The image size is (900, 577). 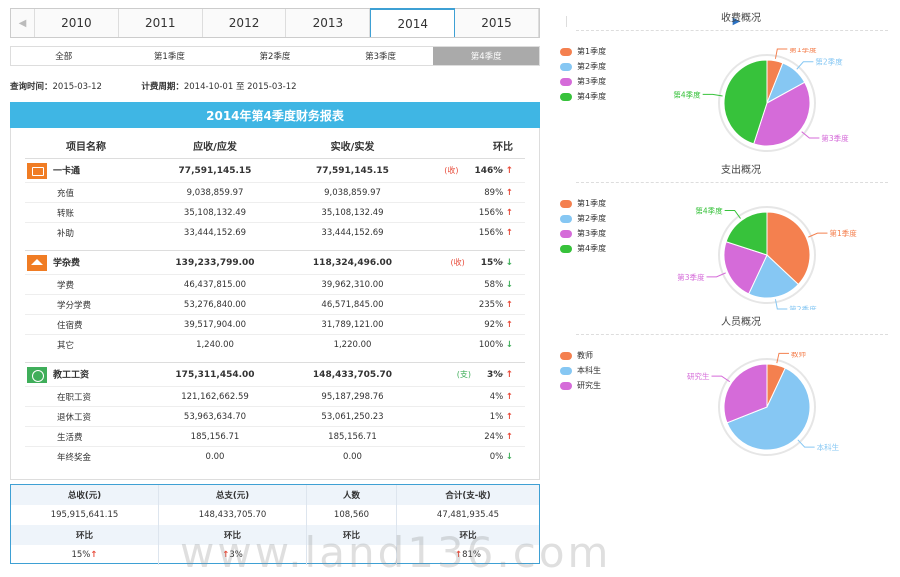 I want to click on quarter-tab-3: 第3季度, so click(x=381, y=57).